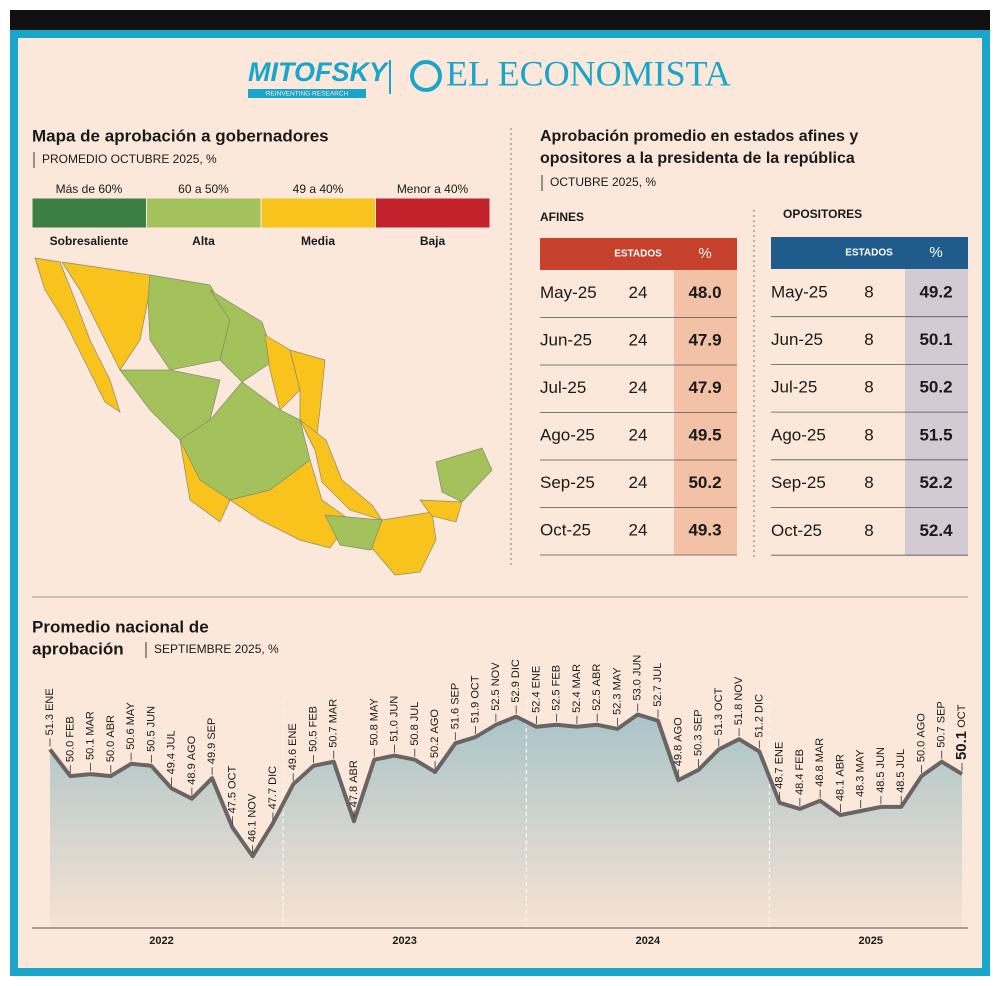 Image resolution: width=1000 pixels, height=986 pixels. What do you see at coordinates (192, 773) in the screenshot?
I see `value-label: 48.9` at bounding box center [192, 773].